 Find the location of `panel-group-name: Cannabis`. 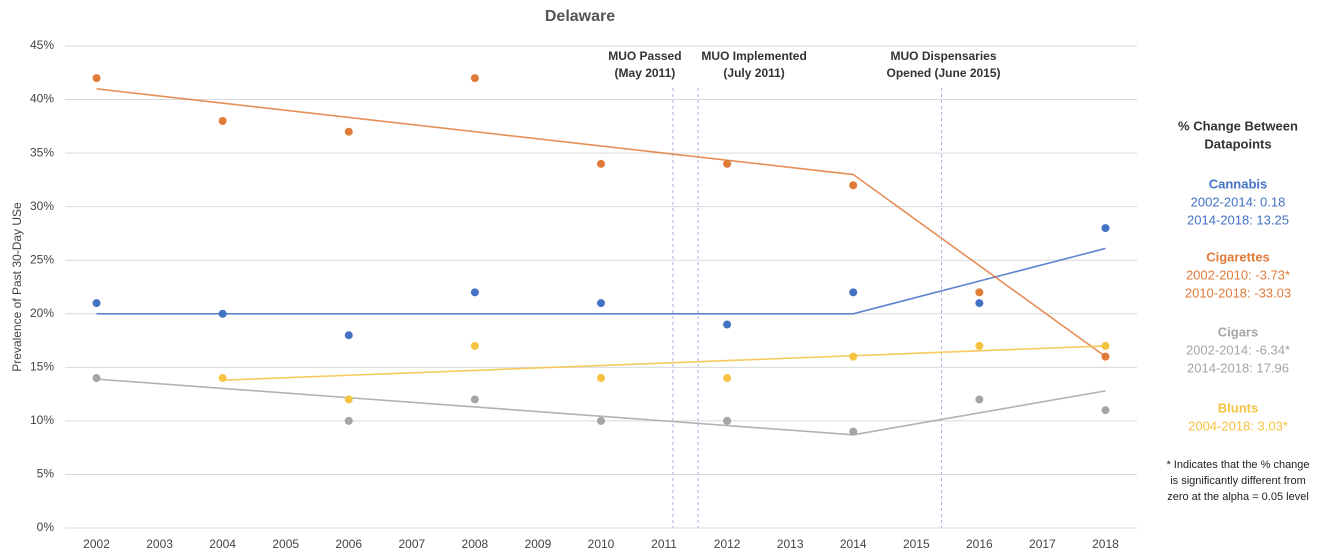

panel-group-name: Cannabis is located at coordinates (1238, 183).